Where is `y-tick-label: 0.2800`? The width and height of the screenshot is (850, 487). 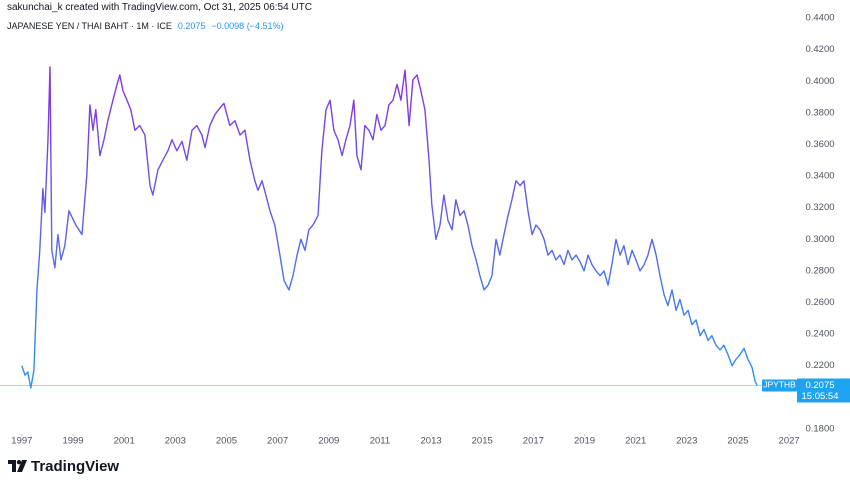
y-tick-label: 0.2800 is located at coordinates (819, 270).